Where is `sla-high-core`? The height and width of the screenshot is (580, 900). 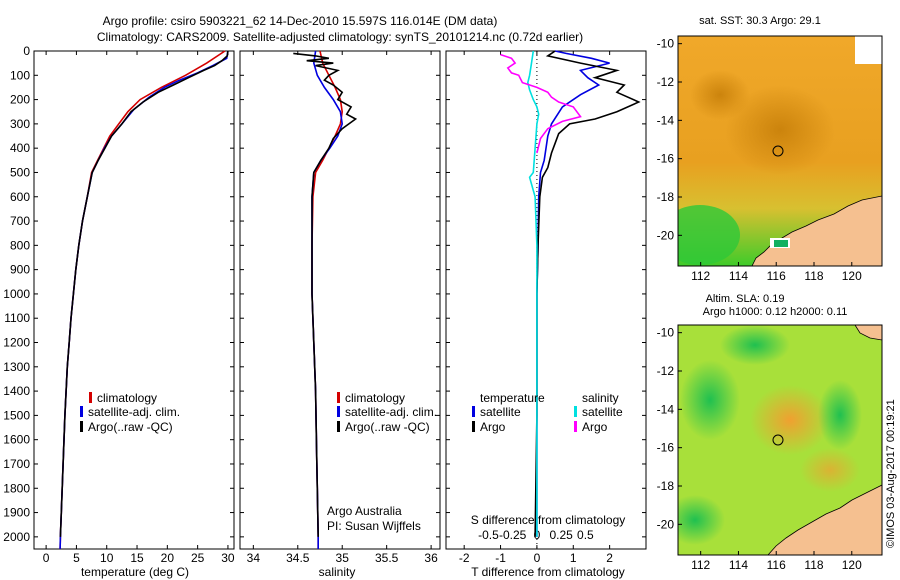 sla-high-core is located at coordinates (790, 420).